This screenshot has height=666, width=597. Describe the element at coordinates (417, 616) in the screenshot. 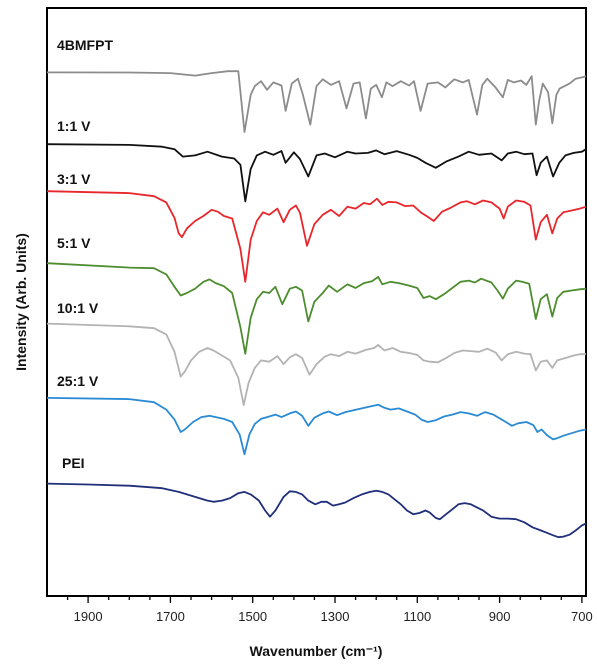

I see `x-tick-label: 1100` at that location.